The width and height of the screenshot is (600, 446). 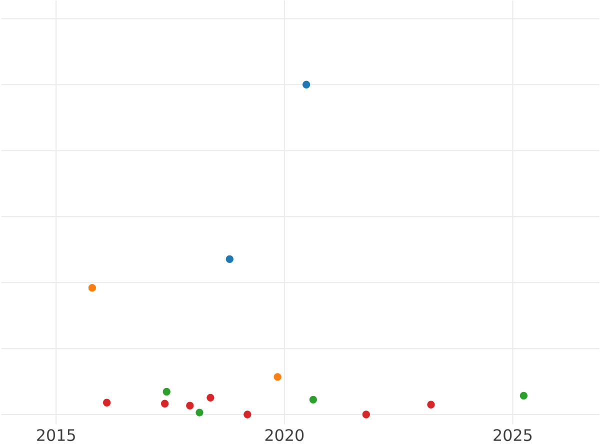 What do you see at coordinates (56, 435) in the screenshot?
I see `x-tick-label: 2015` at bounding box center [56, 435].